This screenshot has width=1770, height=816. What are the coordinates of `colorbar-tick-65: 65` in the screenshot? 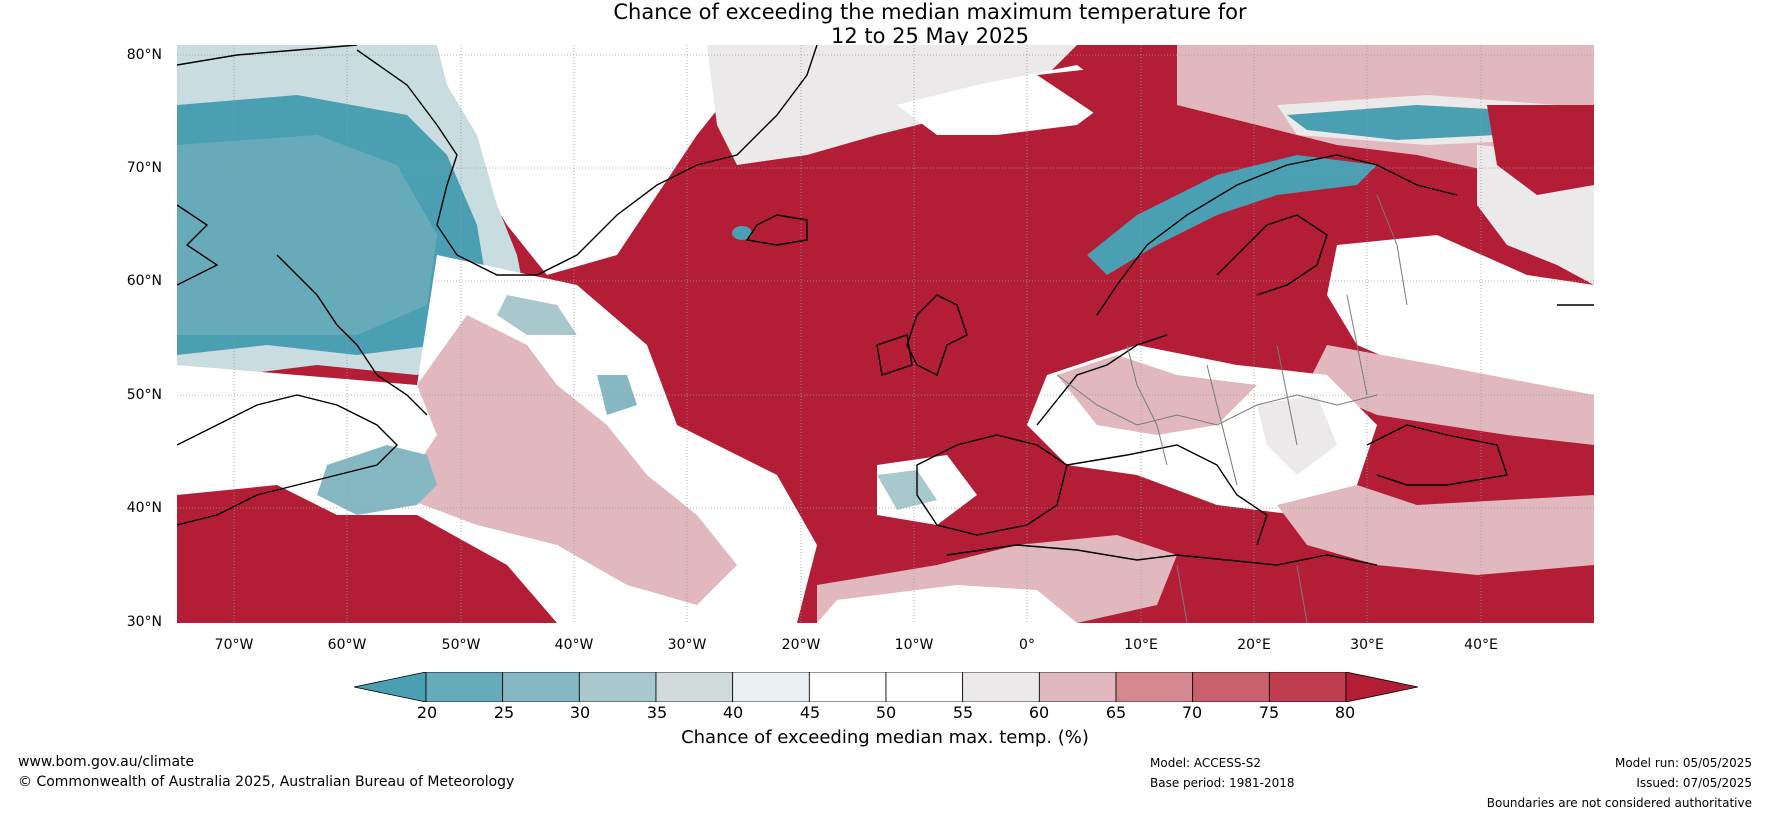 It's located at (1116, 712).